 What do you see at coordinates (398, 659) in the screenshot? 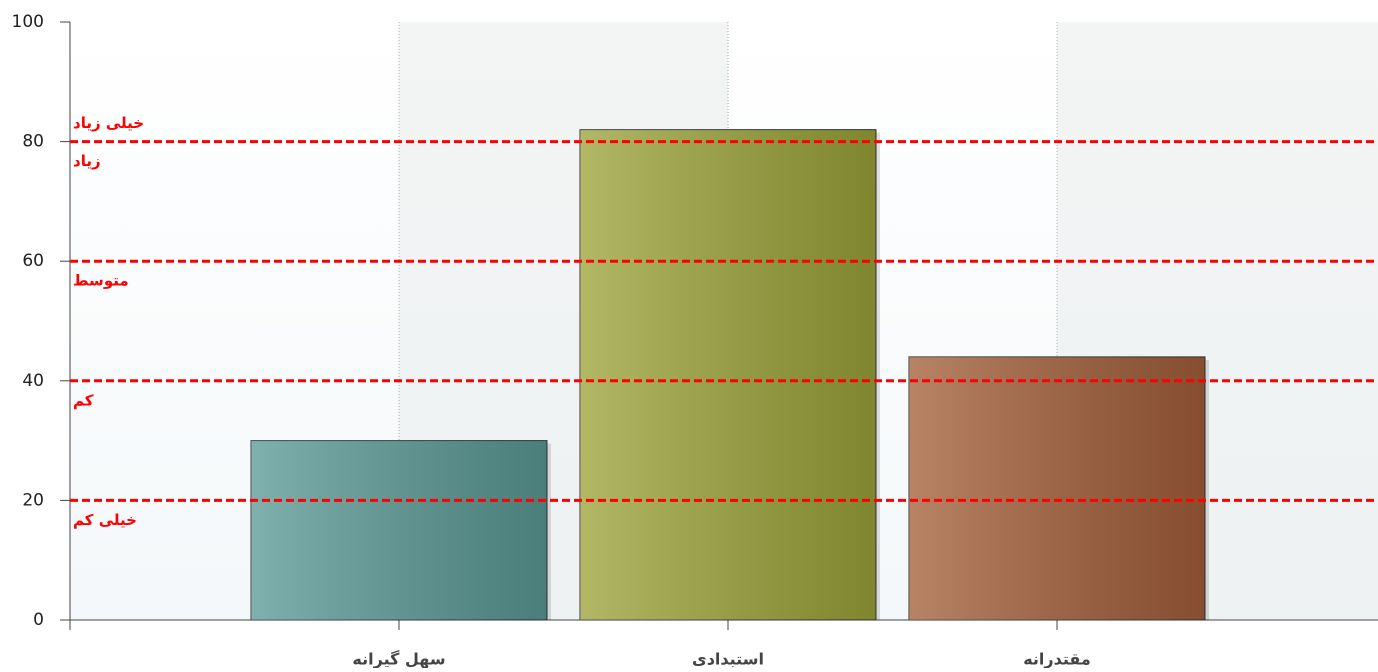
I see `x-tick-label: سهل گیرانه` at bounding box center [398, 659].